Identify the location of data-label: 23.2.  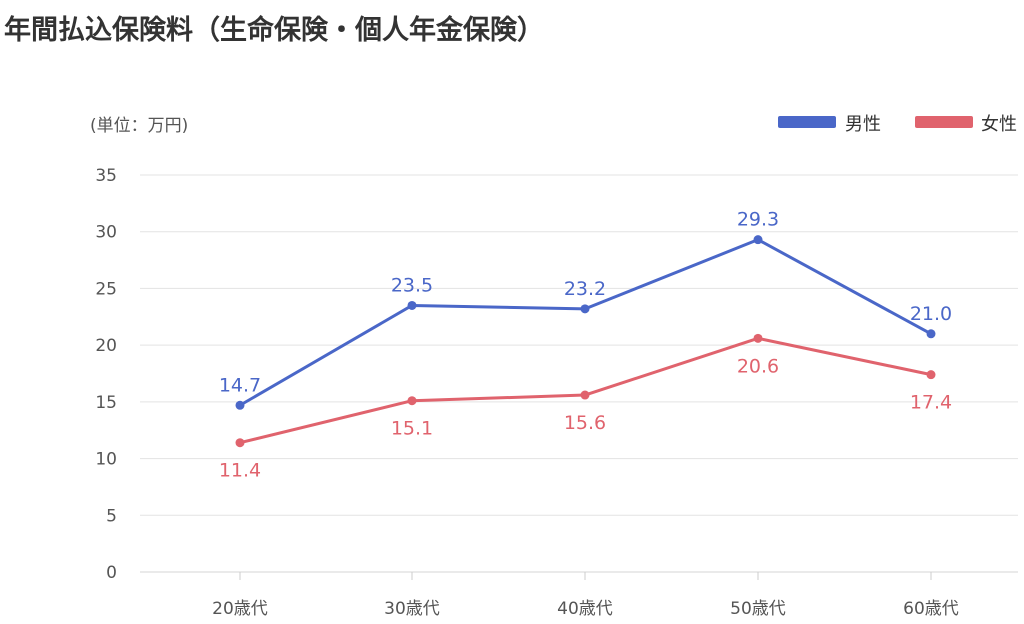
(585, 289).